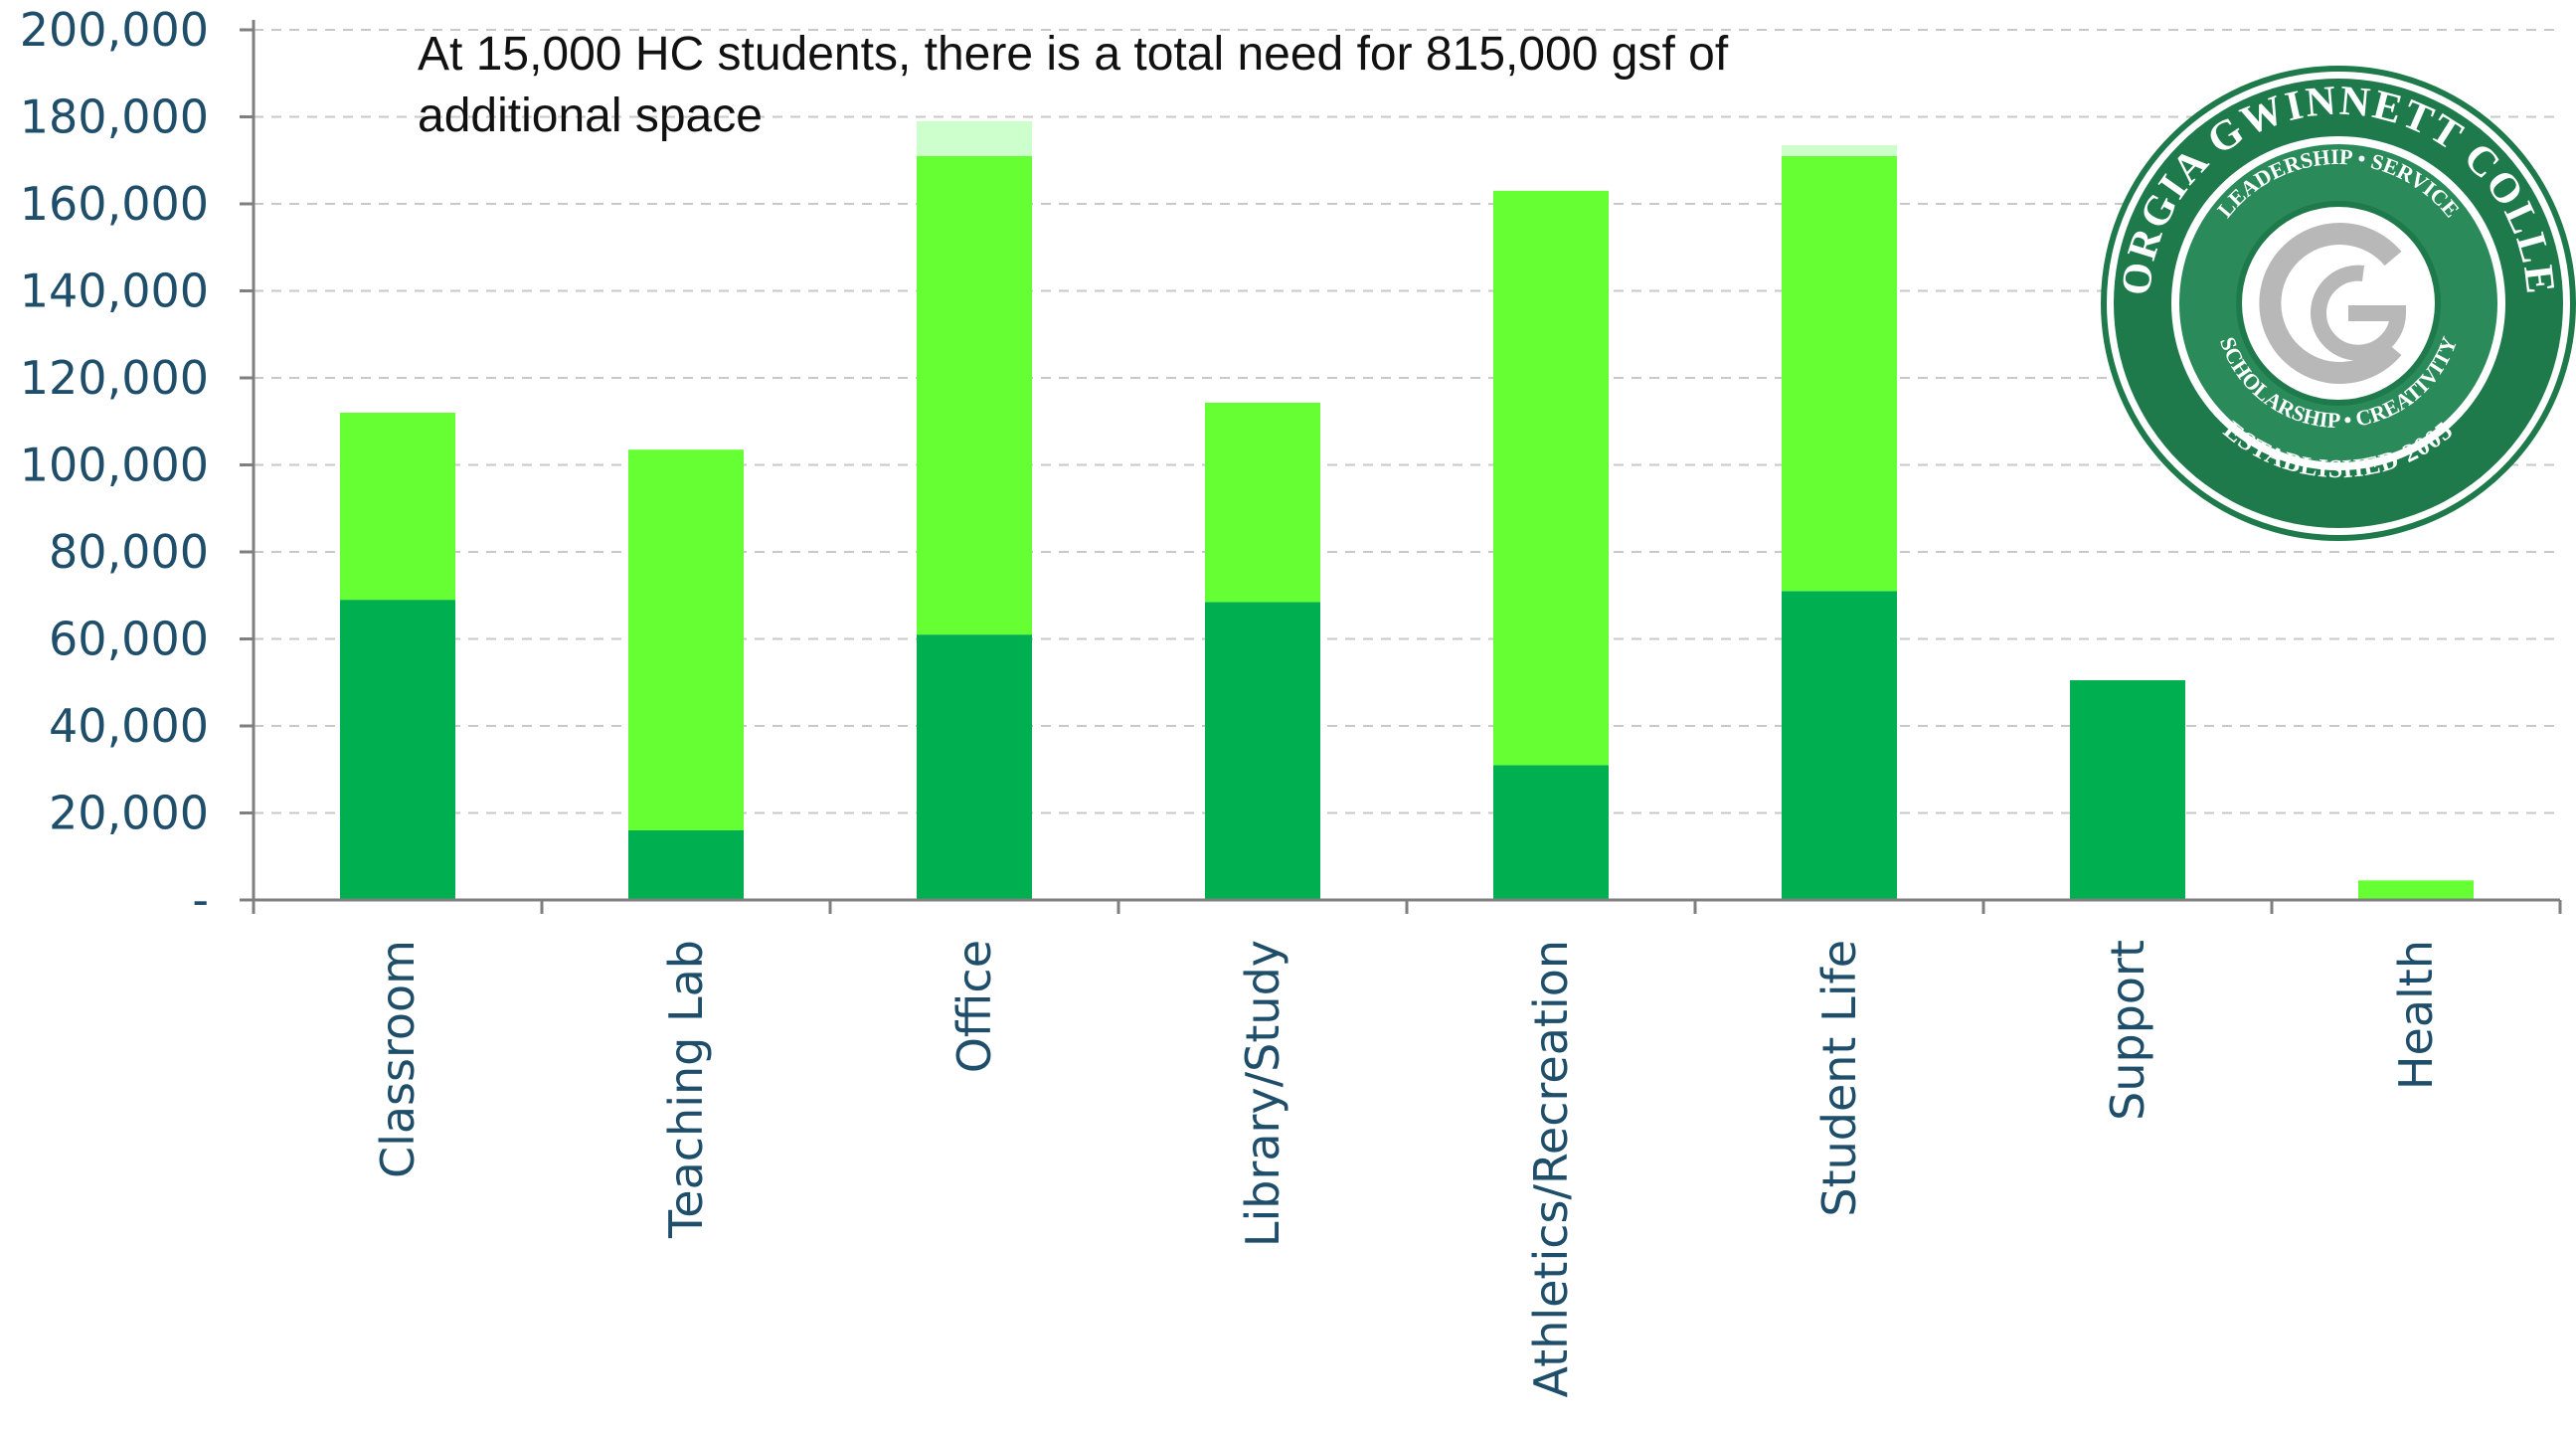 This screenshot has width=2576, height=1429. Describe the element at coordinates (129, 552) in the screenshot. I see `y-tick-label: 80,000` at that location.